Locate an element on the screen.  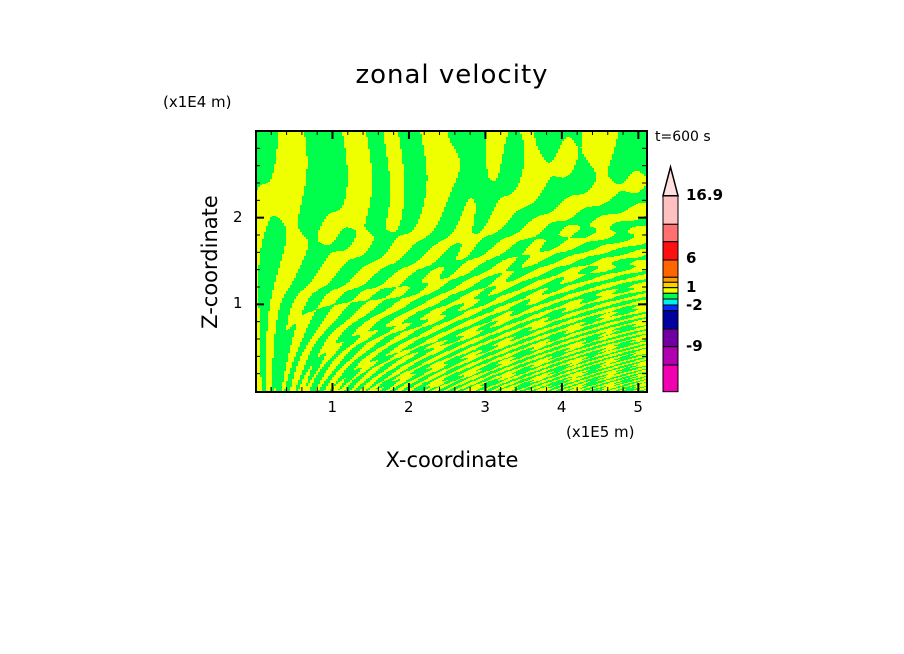
colorbar-label: 1 is located at coordinates (691, 287).